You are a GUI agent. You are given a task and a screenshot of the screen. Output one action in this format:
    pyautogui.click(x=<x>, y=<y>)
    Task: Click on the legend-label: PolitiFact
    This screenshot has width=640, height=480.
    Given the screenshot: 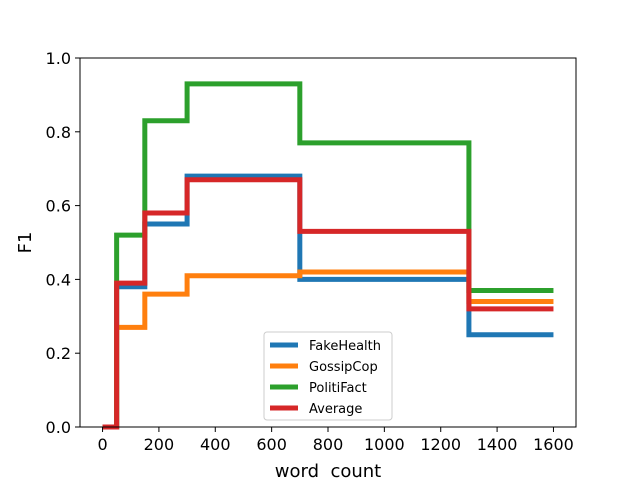 What is the action you would take?
    pyautogui.click(x=338, y=388)
    